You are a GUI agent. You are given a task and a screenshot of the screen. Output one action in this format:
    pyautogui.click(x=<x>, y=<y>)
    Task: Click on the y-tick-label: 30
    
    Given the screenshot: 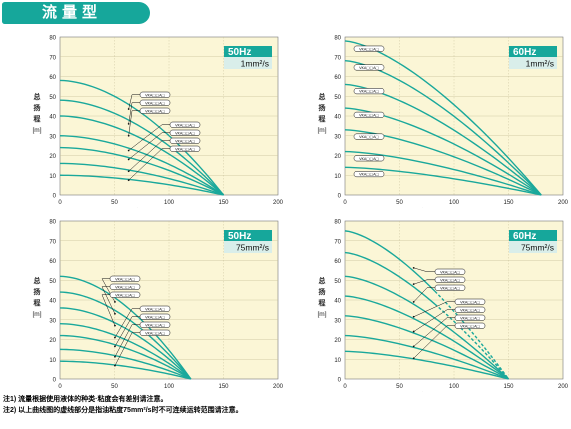 What is the action you would take?
    pyautogui.click(x=52, y=137)
    